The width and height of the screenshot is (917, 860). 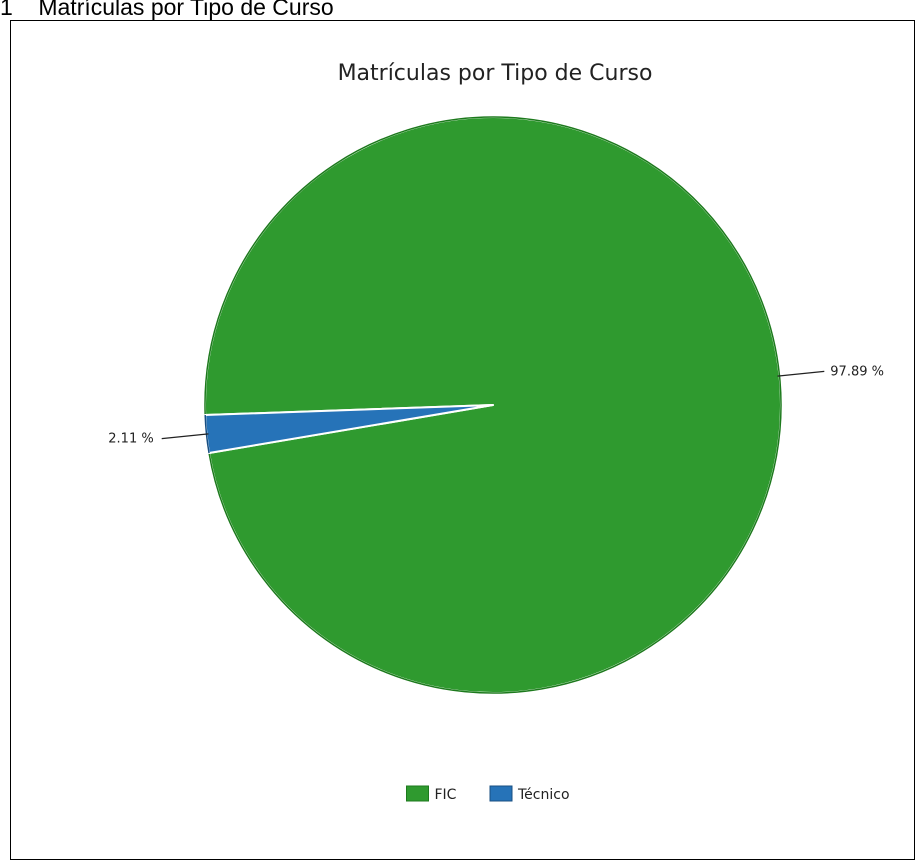 I want to click on data-label-t-cnico: 2.11 %, so click(x=130, y=439).